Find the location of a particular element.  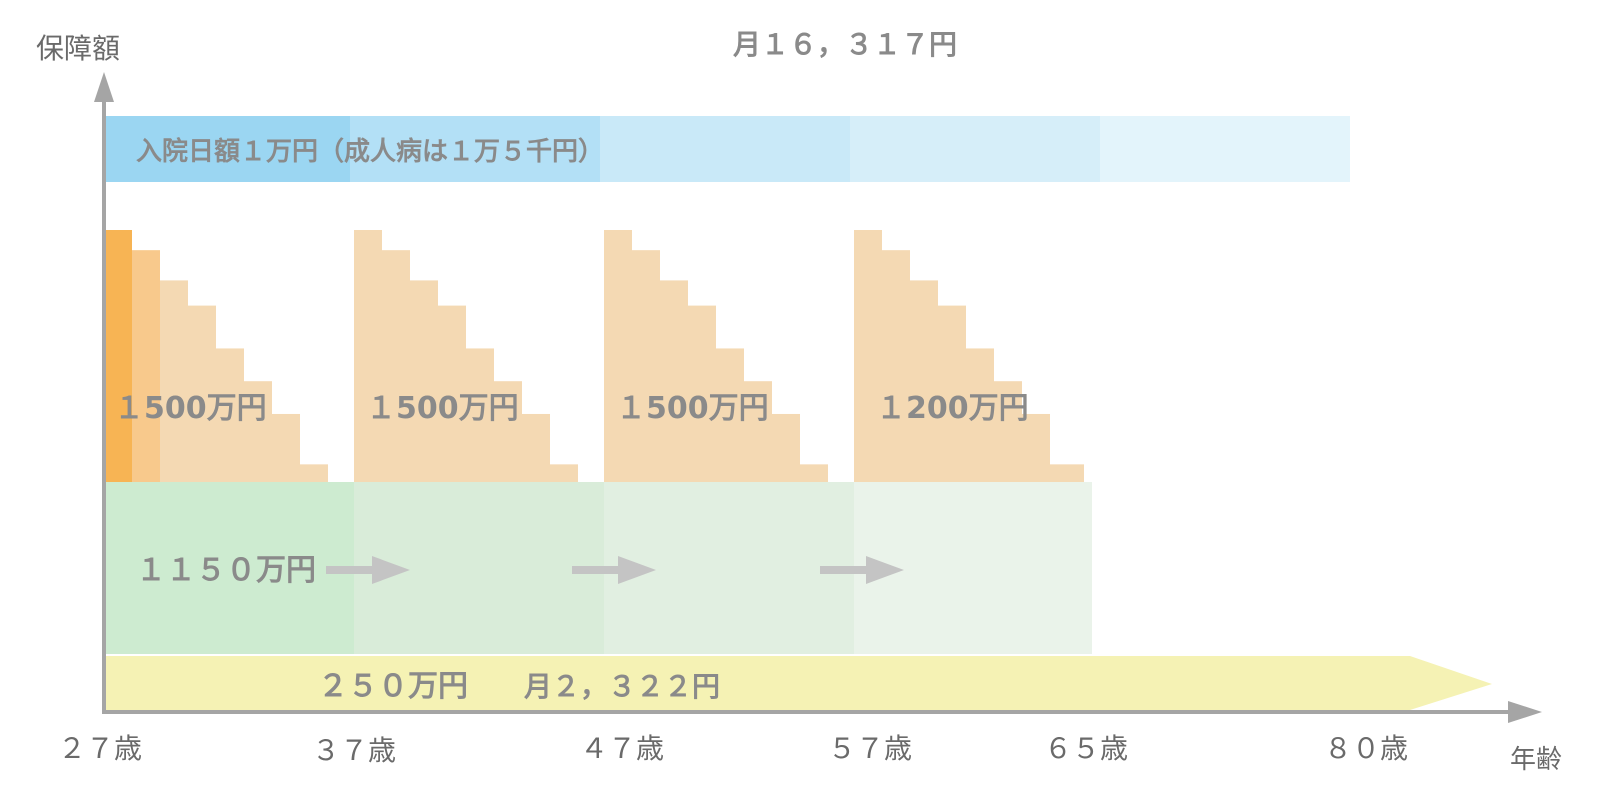

bottom-band-amount: ２５０万円 is located at coordinates (393, 686).